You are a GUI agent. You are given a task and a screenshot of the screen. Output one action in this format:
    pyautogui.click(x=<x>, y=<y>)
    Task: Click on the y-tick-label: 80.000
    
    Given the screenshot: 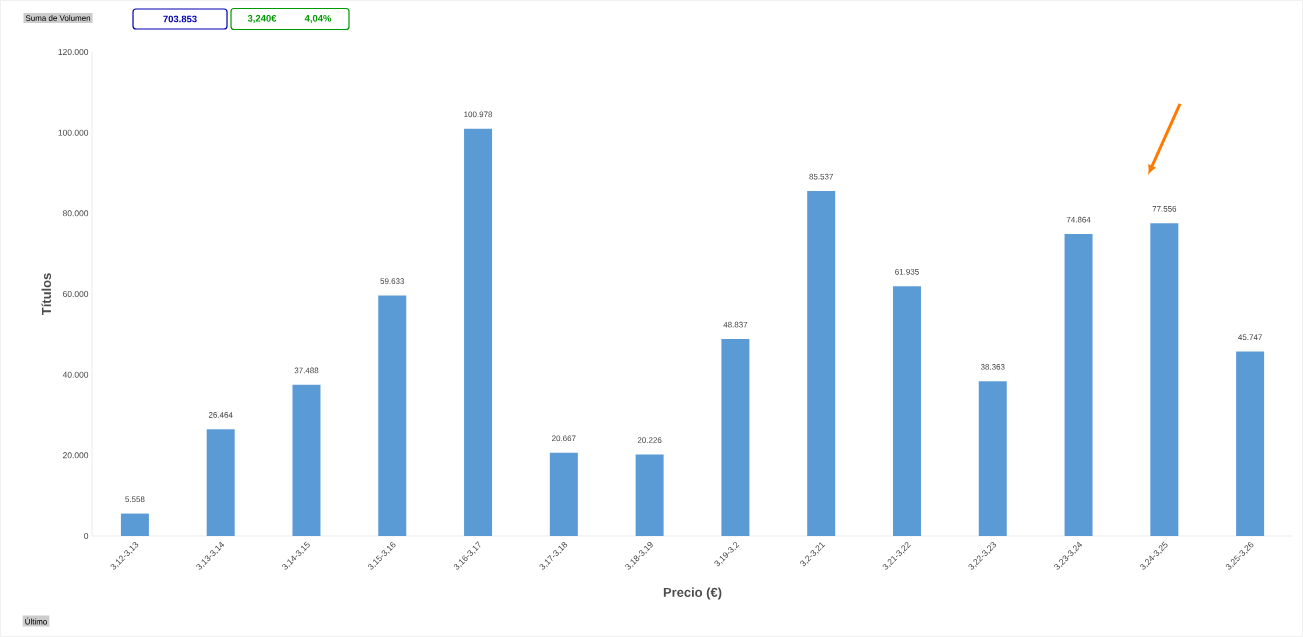 What is the action you would take?
    pyautogui.click(x=75, y=213)
    